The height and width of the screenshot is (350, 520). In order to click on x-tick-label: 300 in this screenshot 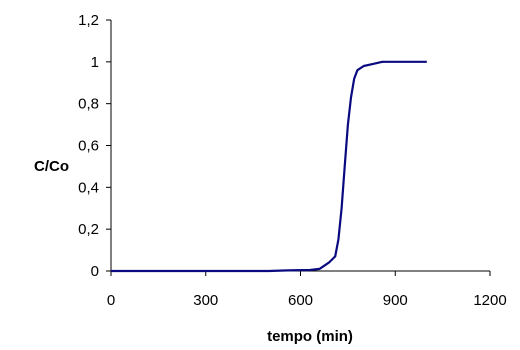, I will do `click(205, 300)`.